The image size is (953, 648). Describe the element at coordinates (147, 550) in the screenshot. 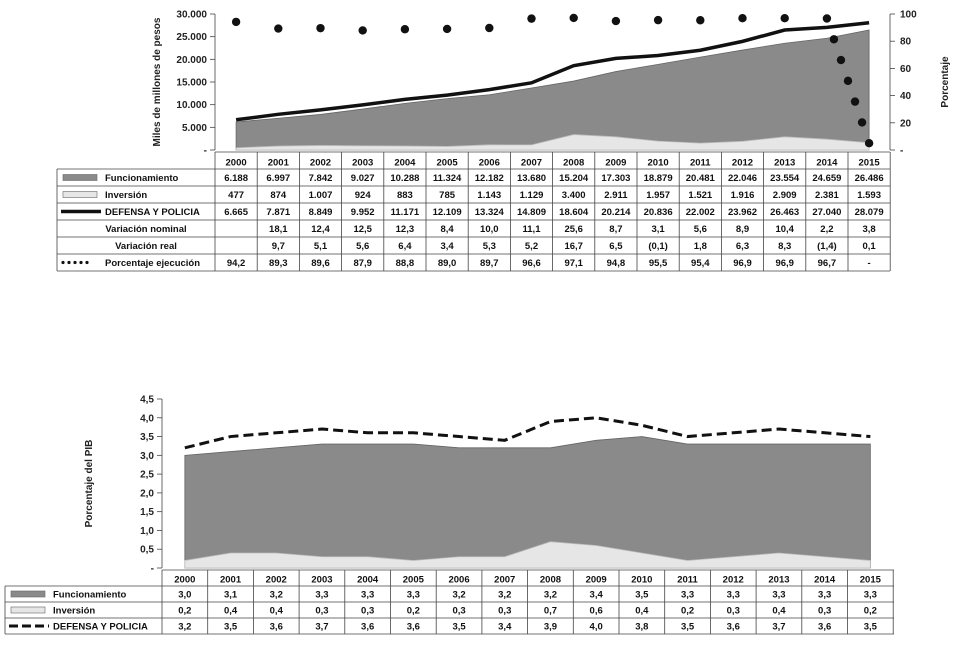

I see `y-tick-label: 0,5` at that location.